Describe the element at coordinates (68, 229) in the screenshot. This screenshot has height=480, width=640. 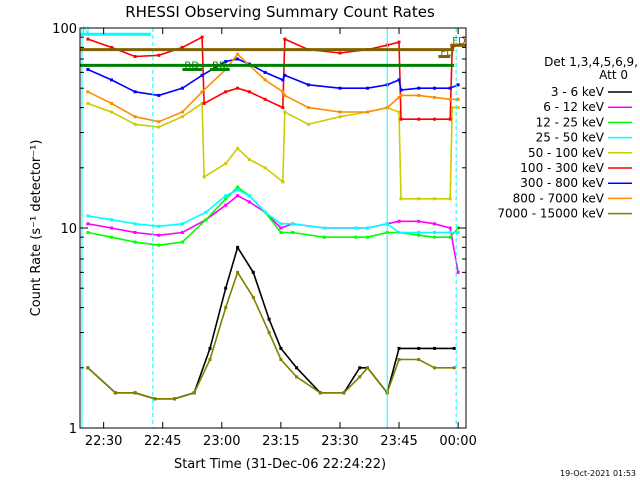
I see `y-tick-label: 10` at that location.